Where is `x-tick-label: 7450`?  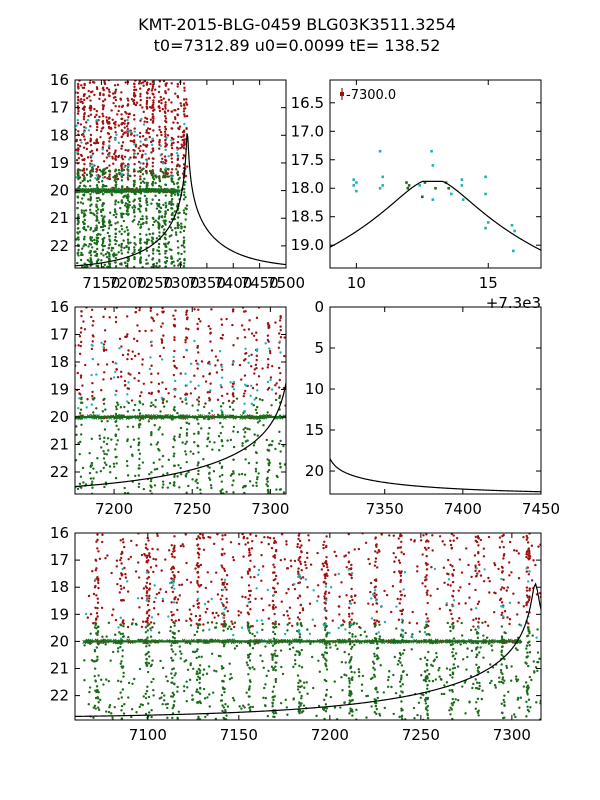
x-tick-label: 7450 is located at coordinates (541, 509).